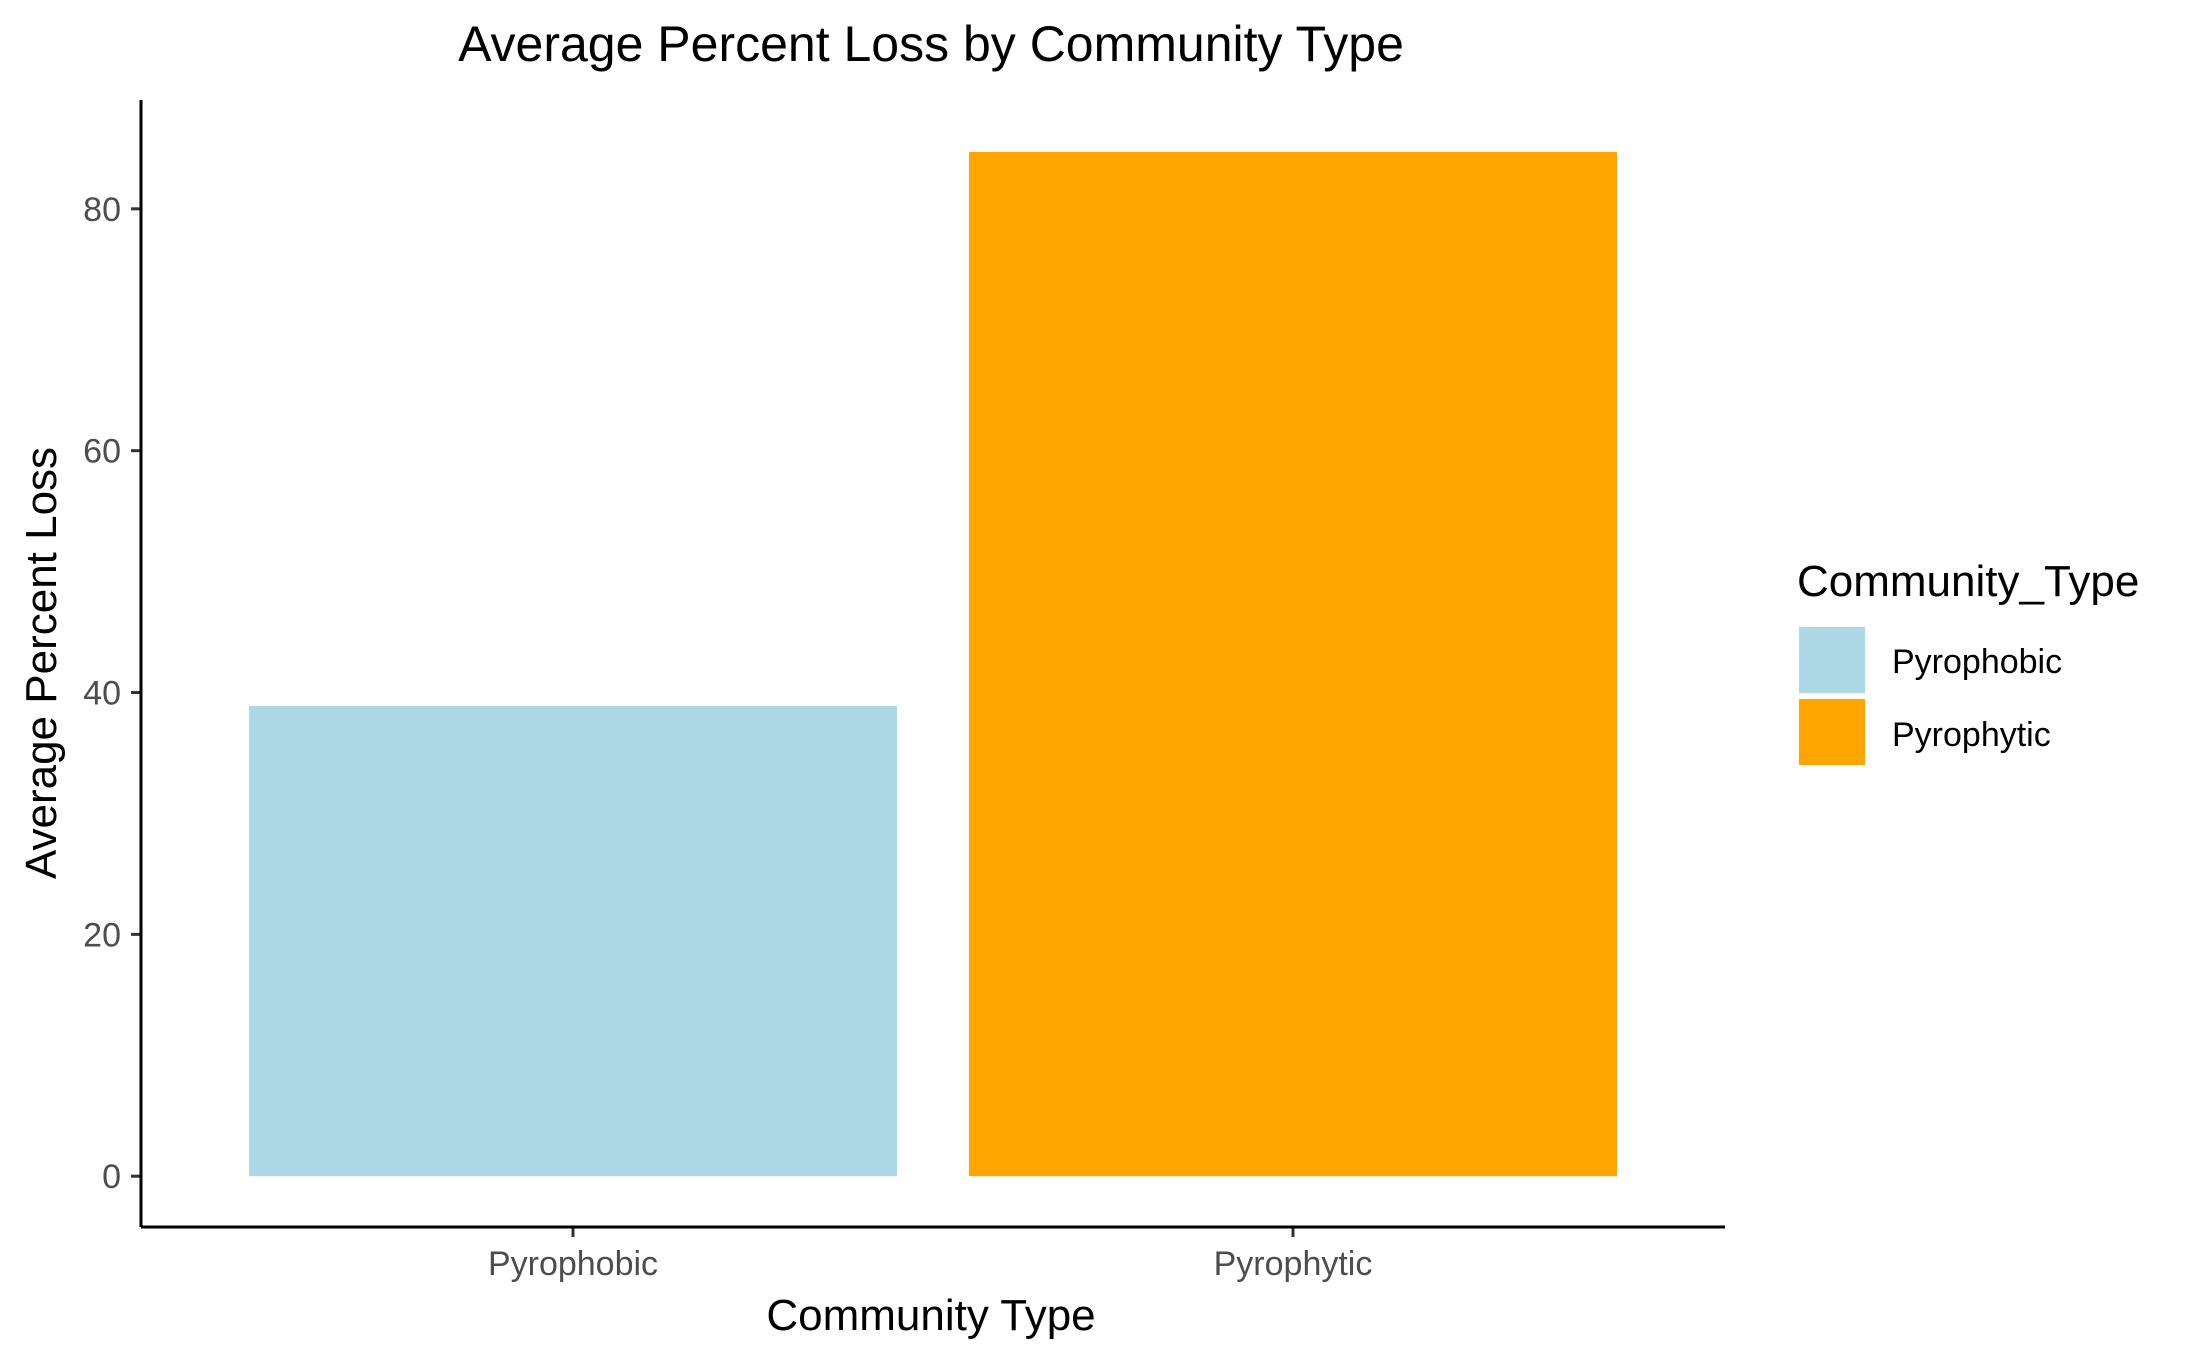 The image size is (2187, 1351). I want to click on legend-label-pyrophobic: Pyrophobic, so click(1977, 662).